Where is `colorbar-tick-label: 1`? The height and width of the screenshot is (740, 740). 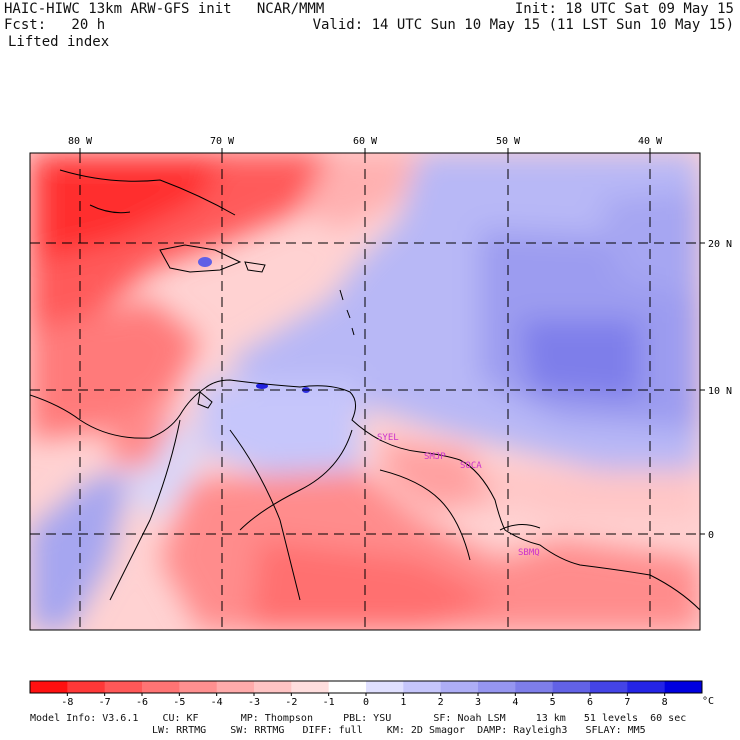 colorbar-tick-label: 1 is located at coordinates (403, 702).